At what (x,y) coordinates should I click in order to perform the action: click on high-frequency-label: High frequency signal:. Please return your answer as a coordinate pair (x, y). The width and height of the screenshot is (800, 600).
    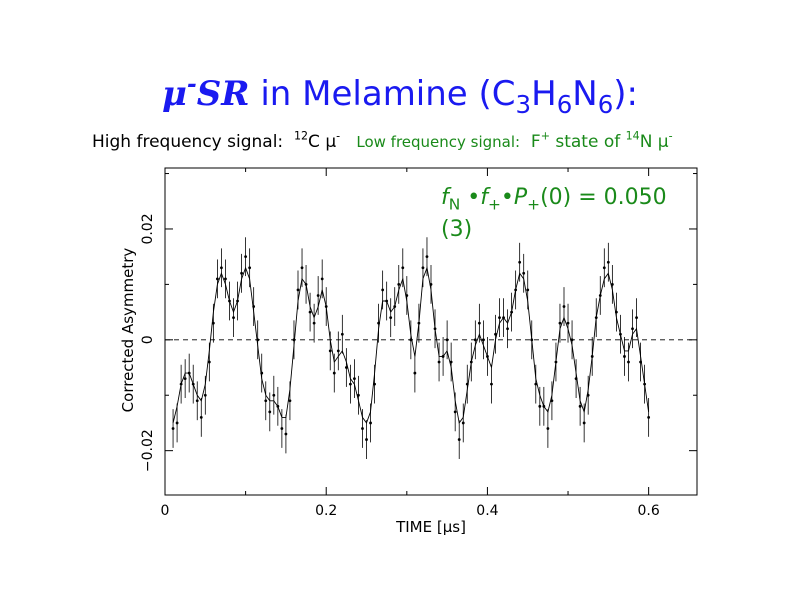
    Looking at the image, I should click on (188, 142).